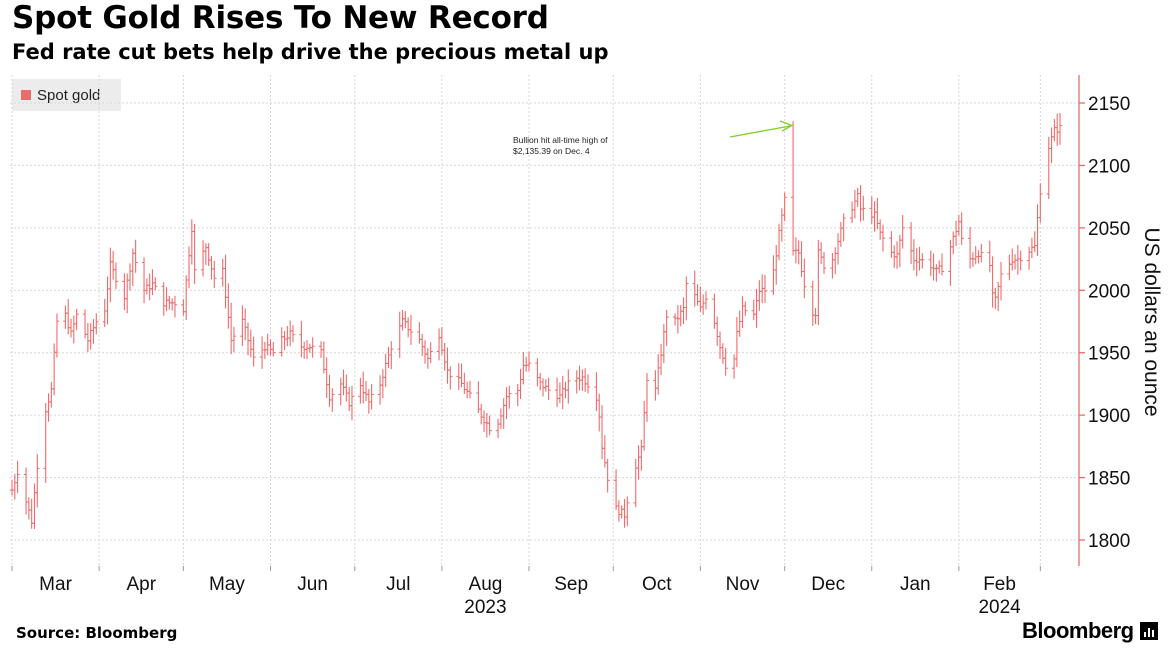 The height and width of the screenshot is (649, 1170). What do you see at coordinates (1151, 321) in the screenshot?
I see `y-axis-title: US dollars an ounce` at bounding box center [1151, 321].